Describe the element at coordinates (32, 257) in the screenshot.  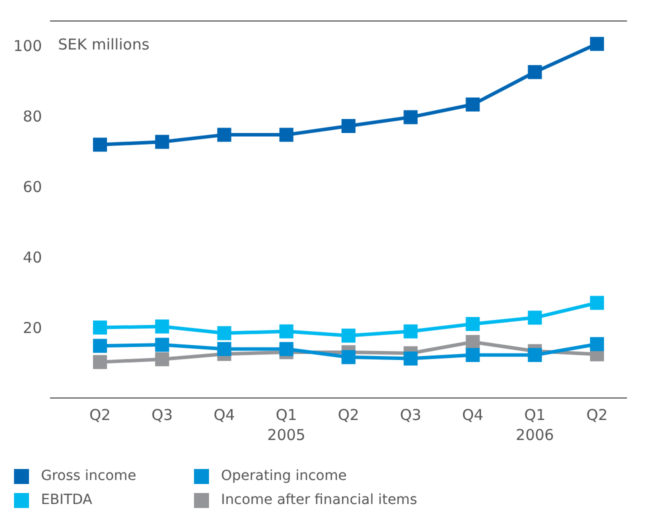
I see `y-tick-label: 40` at that location.